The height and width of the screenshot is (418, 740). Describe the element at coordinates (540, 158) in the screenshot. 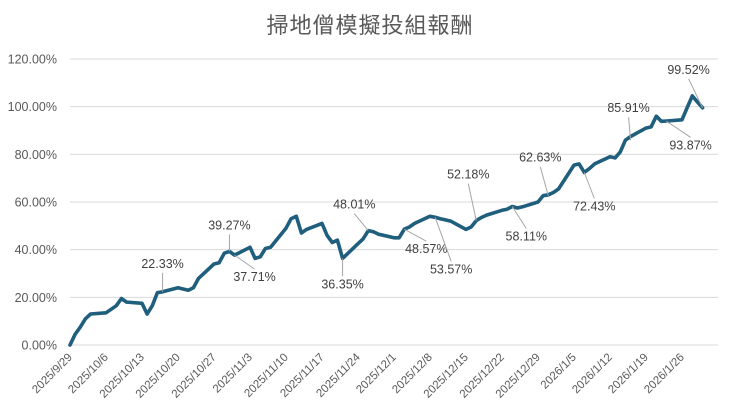

I see `data-label: 62.63%` at that location.